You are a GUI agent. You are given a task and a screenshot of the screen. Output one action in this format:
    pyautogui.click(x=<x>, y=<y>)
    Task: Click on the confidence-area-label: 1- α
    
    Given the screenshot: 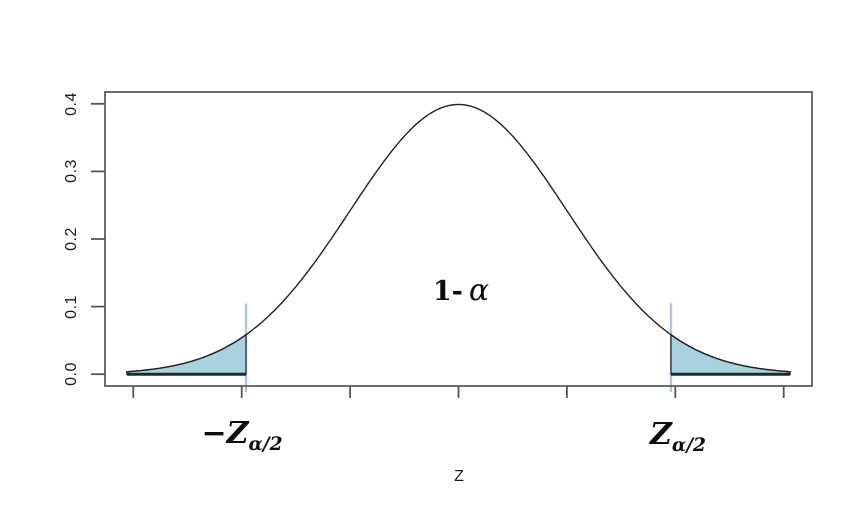 What is the action you would take?
    pyautogui.click(x=461, y=291)
    